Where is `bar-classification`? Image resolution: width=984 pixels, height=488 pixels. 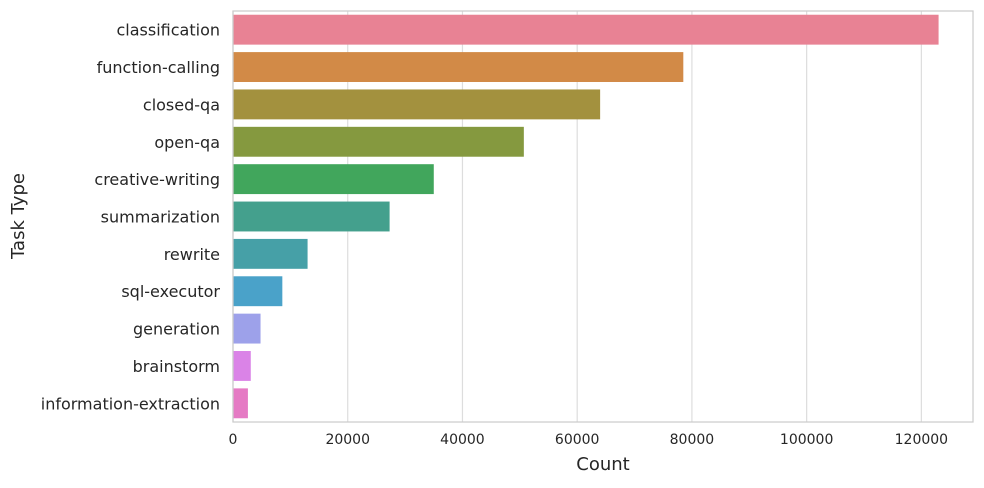
bar-classification is located at coordinates (586, 29).